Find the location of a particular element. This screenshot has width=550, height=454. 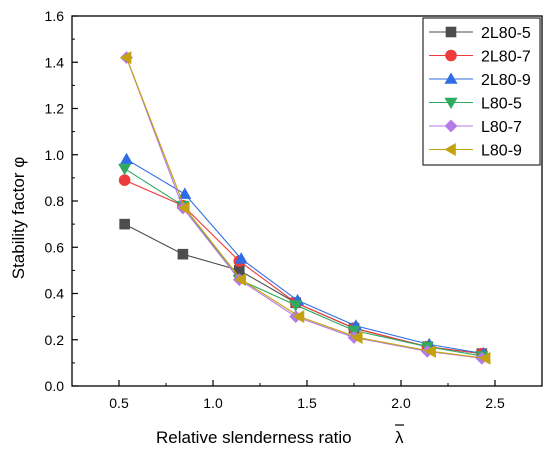

legend-entry: 2L80-9 is located at coordinates (480, 80).